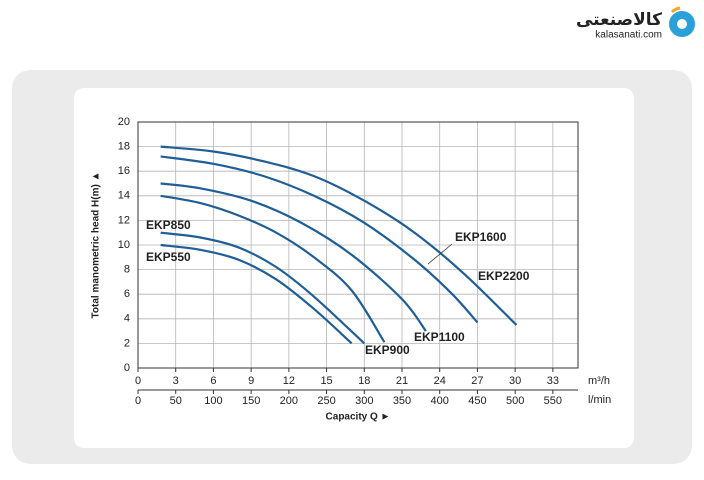 This screenshot has height=480, width=704. Describe the element at coordinates (326, 381) in the screenshot. I see `x-tick-label: 15` at that location.